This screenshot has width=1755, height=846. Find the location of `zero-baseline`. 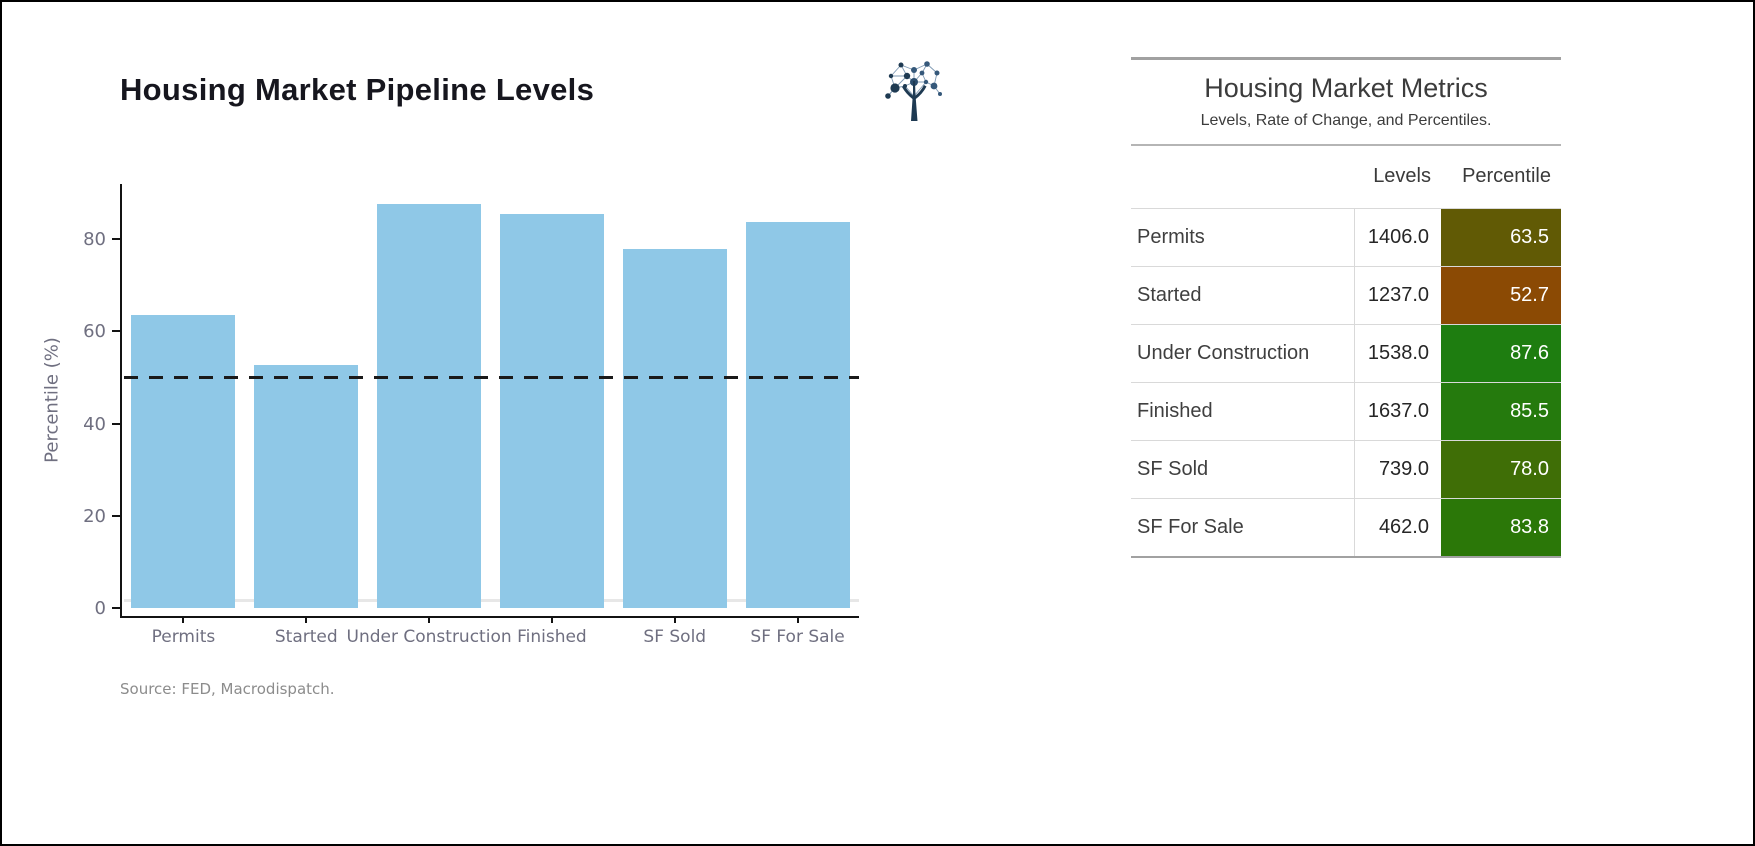

zero-baseline is located at coordinates (491, 600).